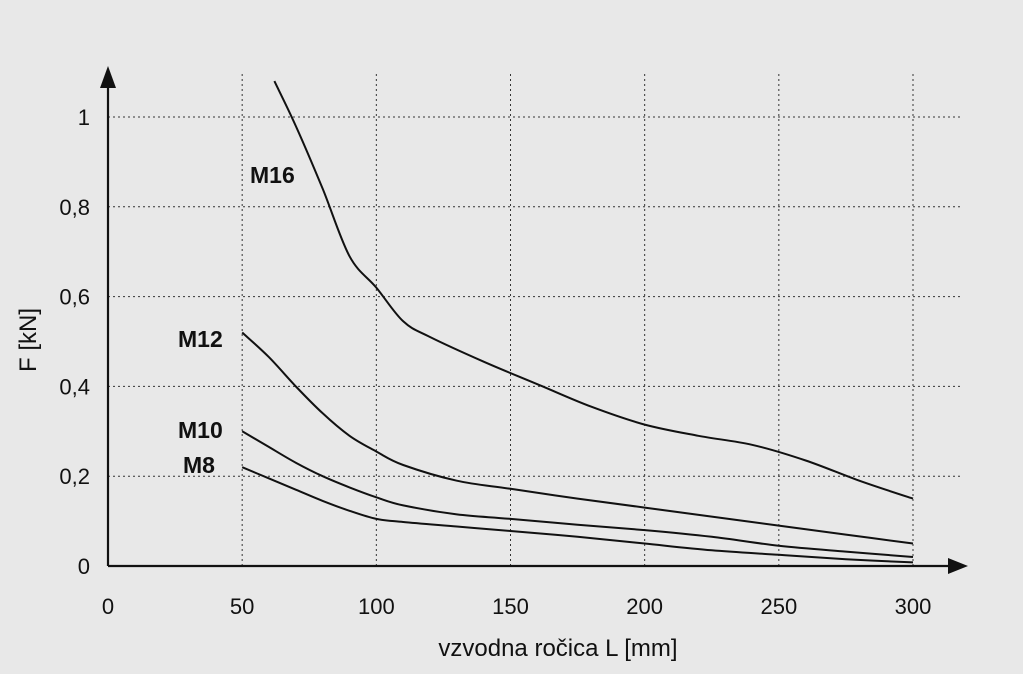  What do you see at coordinates (913, 606) in the screenshot?
I see `x-tick-label: 300` at bounding box center [913, 606].